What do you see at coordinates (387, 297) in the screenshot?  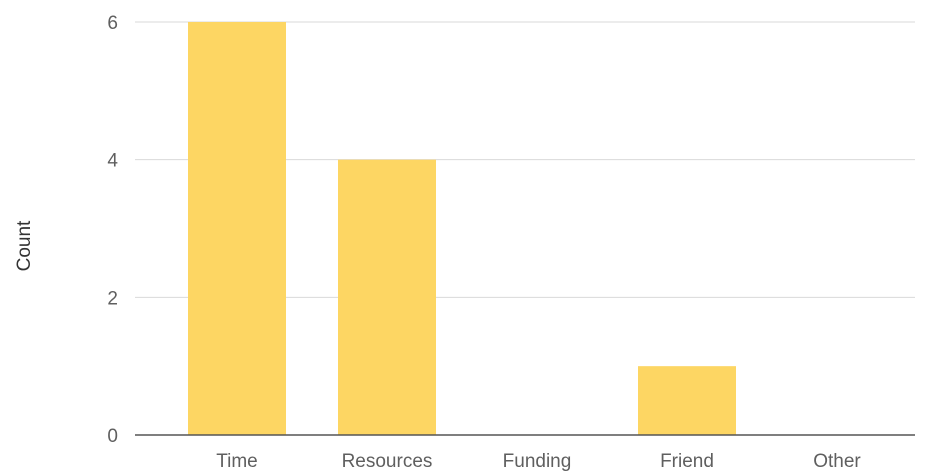 I see `bar-resources` at bounding box center [387, 297].